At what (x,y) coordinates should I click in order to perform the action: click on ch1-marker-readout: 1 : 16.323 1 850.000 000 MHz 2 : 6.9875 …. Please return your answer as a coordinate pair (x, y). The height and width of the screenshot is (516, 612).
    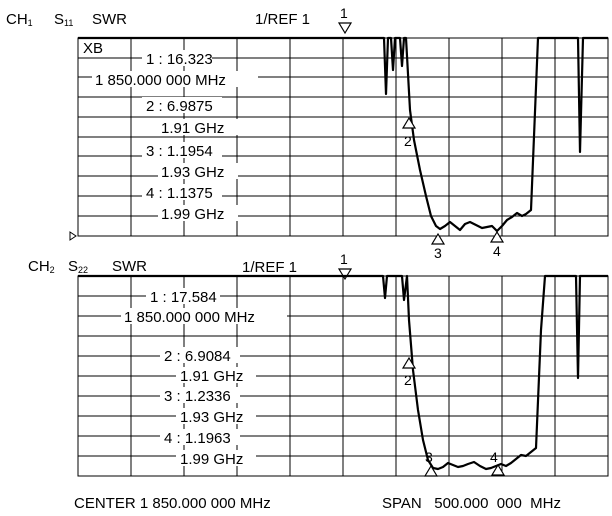
    Looking at the image, I should click on (175, 136).